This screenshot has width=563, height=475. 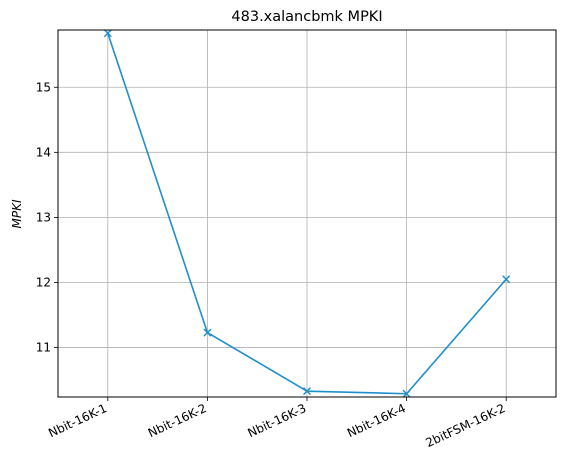 I want to click on y-axis-label: MPKI, so click(x=17, y=213).